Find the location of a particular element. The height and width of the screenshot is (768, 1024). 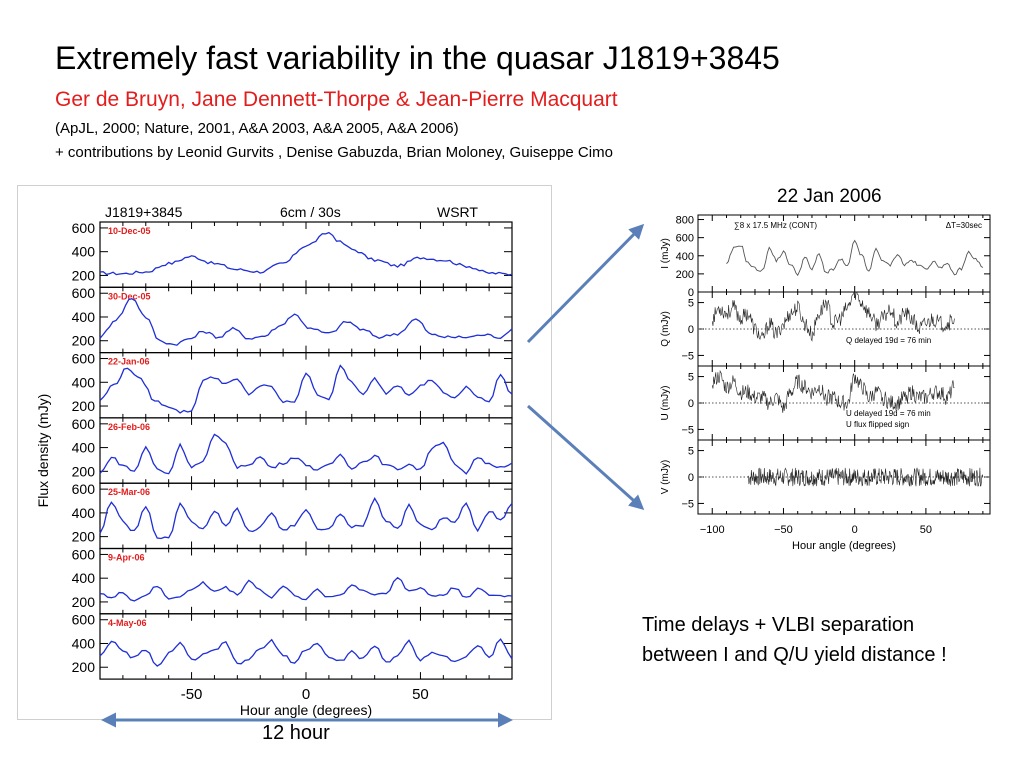

panel-i-sampling-label: ΔT=30sec is located at coordinates (964, 225).